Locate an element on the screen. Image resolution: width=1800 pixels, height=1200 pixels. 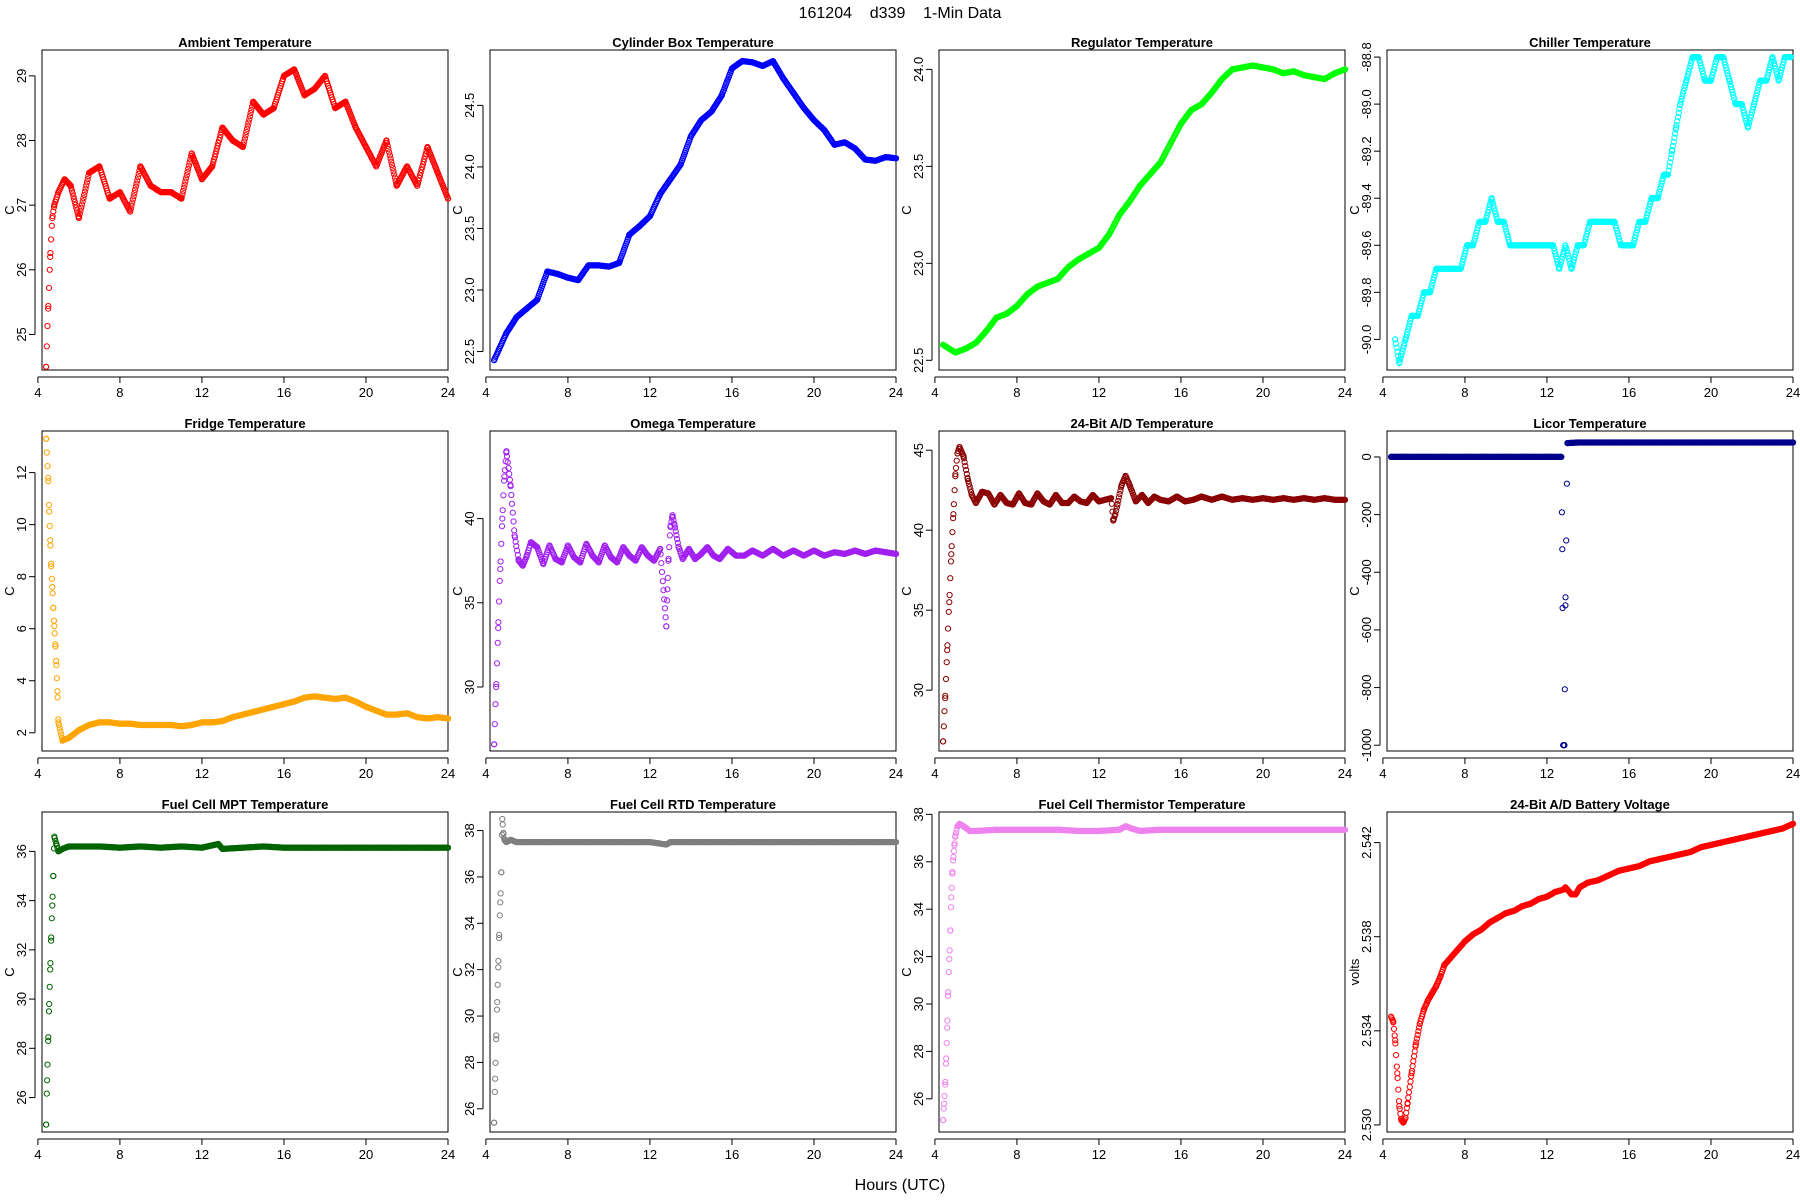
chart-title: 24-Bit A/D Temperature is located at coordinates (1141, 423).